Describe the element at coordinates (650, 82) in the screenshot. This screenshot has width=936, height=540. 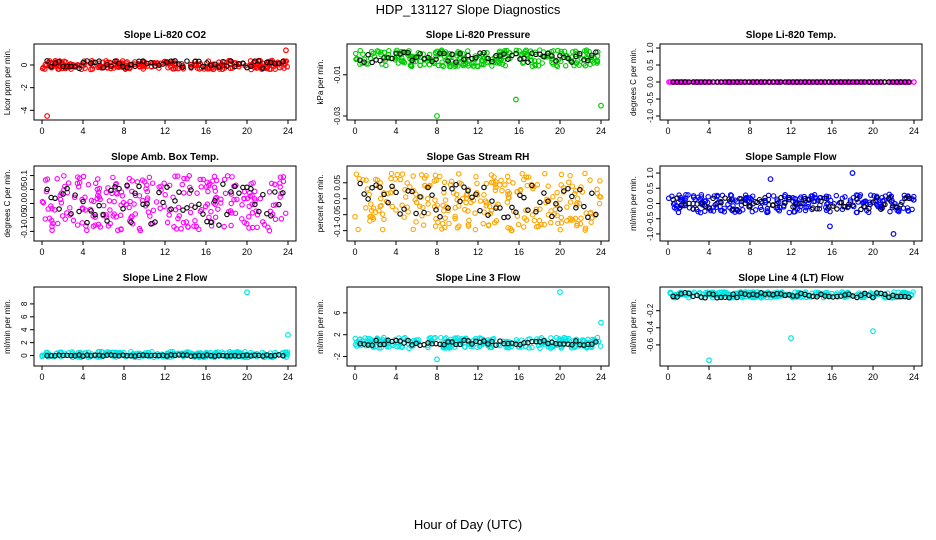
I see `y-tick-label: 0.0` at that location.